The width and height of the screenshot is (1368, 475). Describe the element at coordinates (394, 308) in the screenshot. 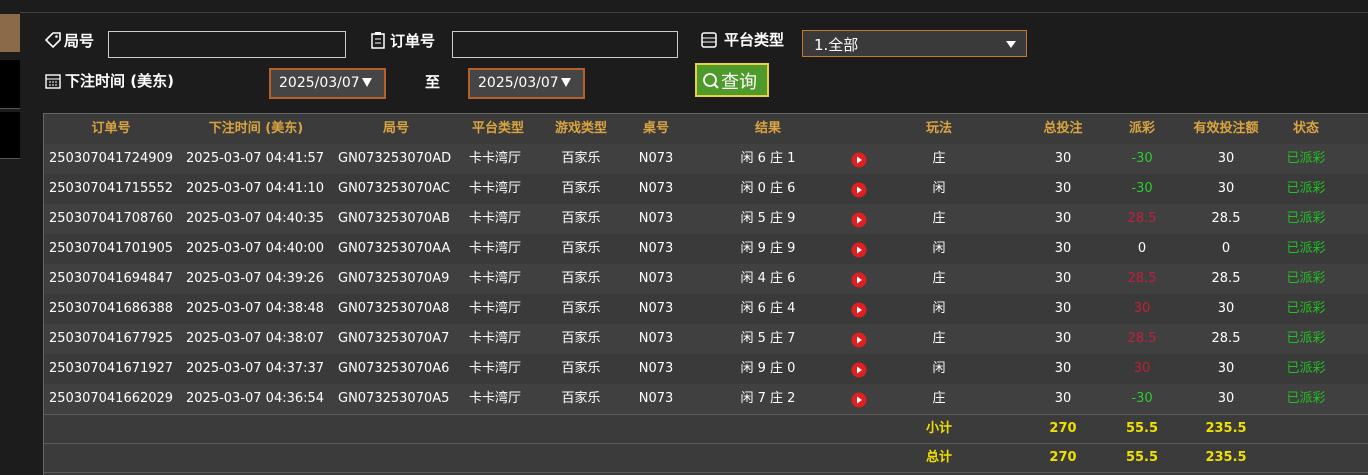

I see `table-cell: GN073253070A8` at that location.